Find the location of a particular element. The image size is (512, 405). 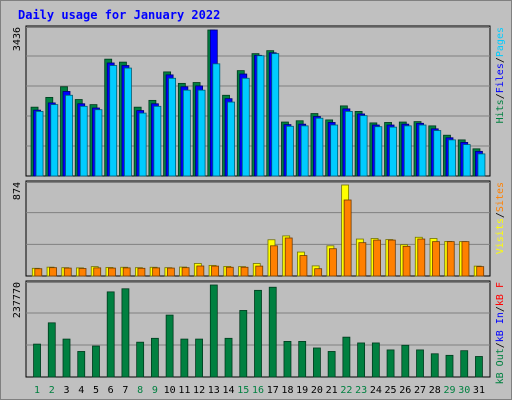

day-label-10: 10 is located at coordinates (170, 390).